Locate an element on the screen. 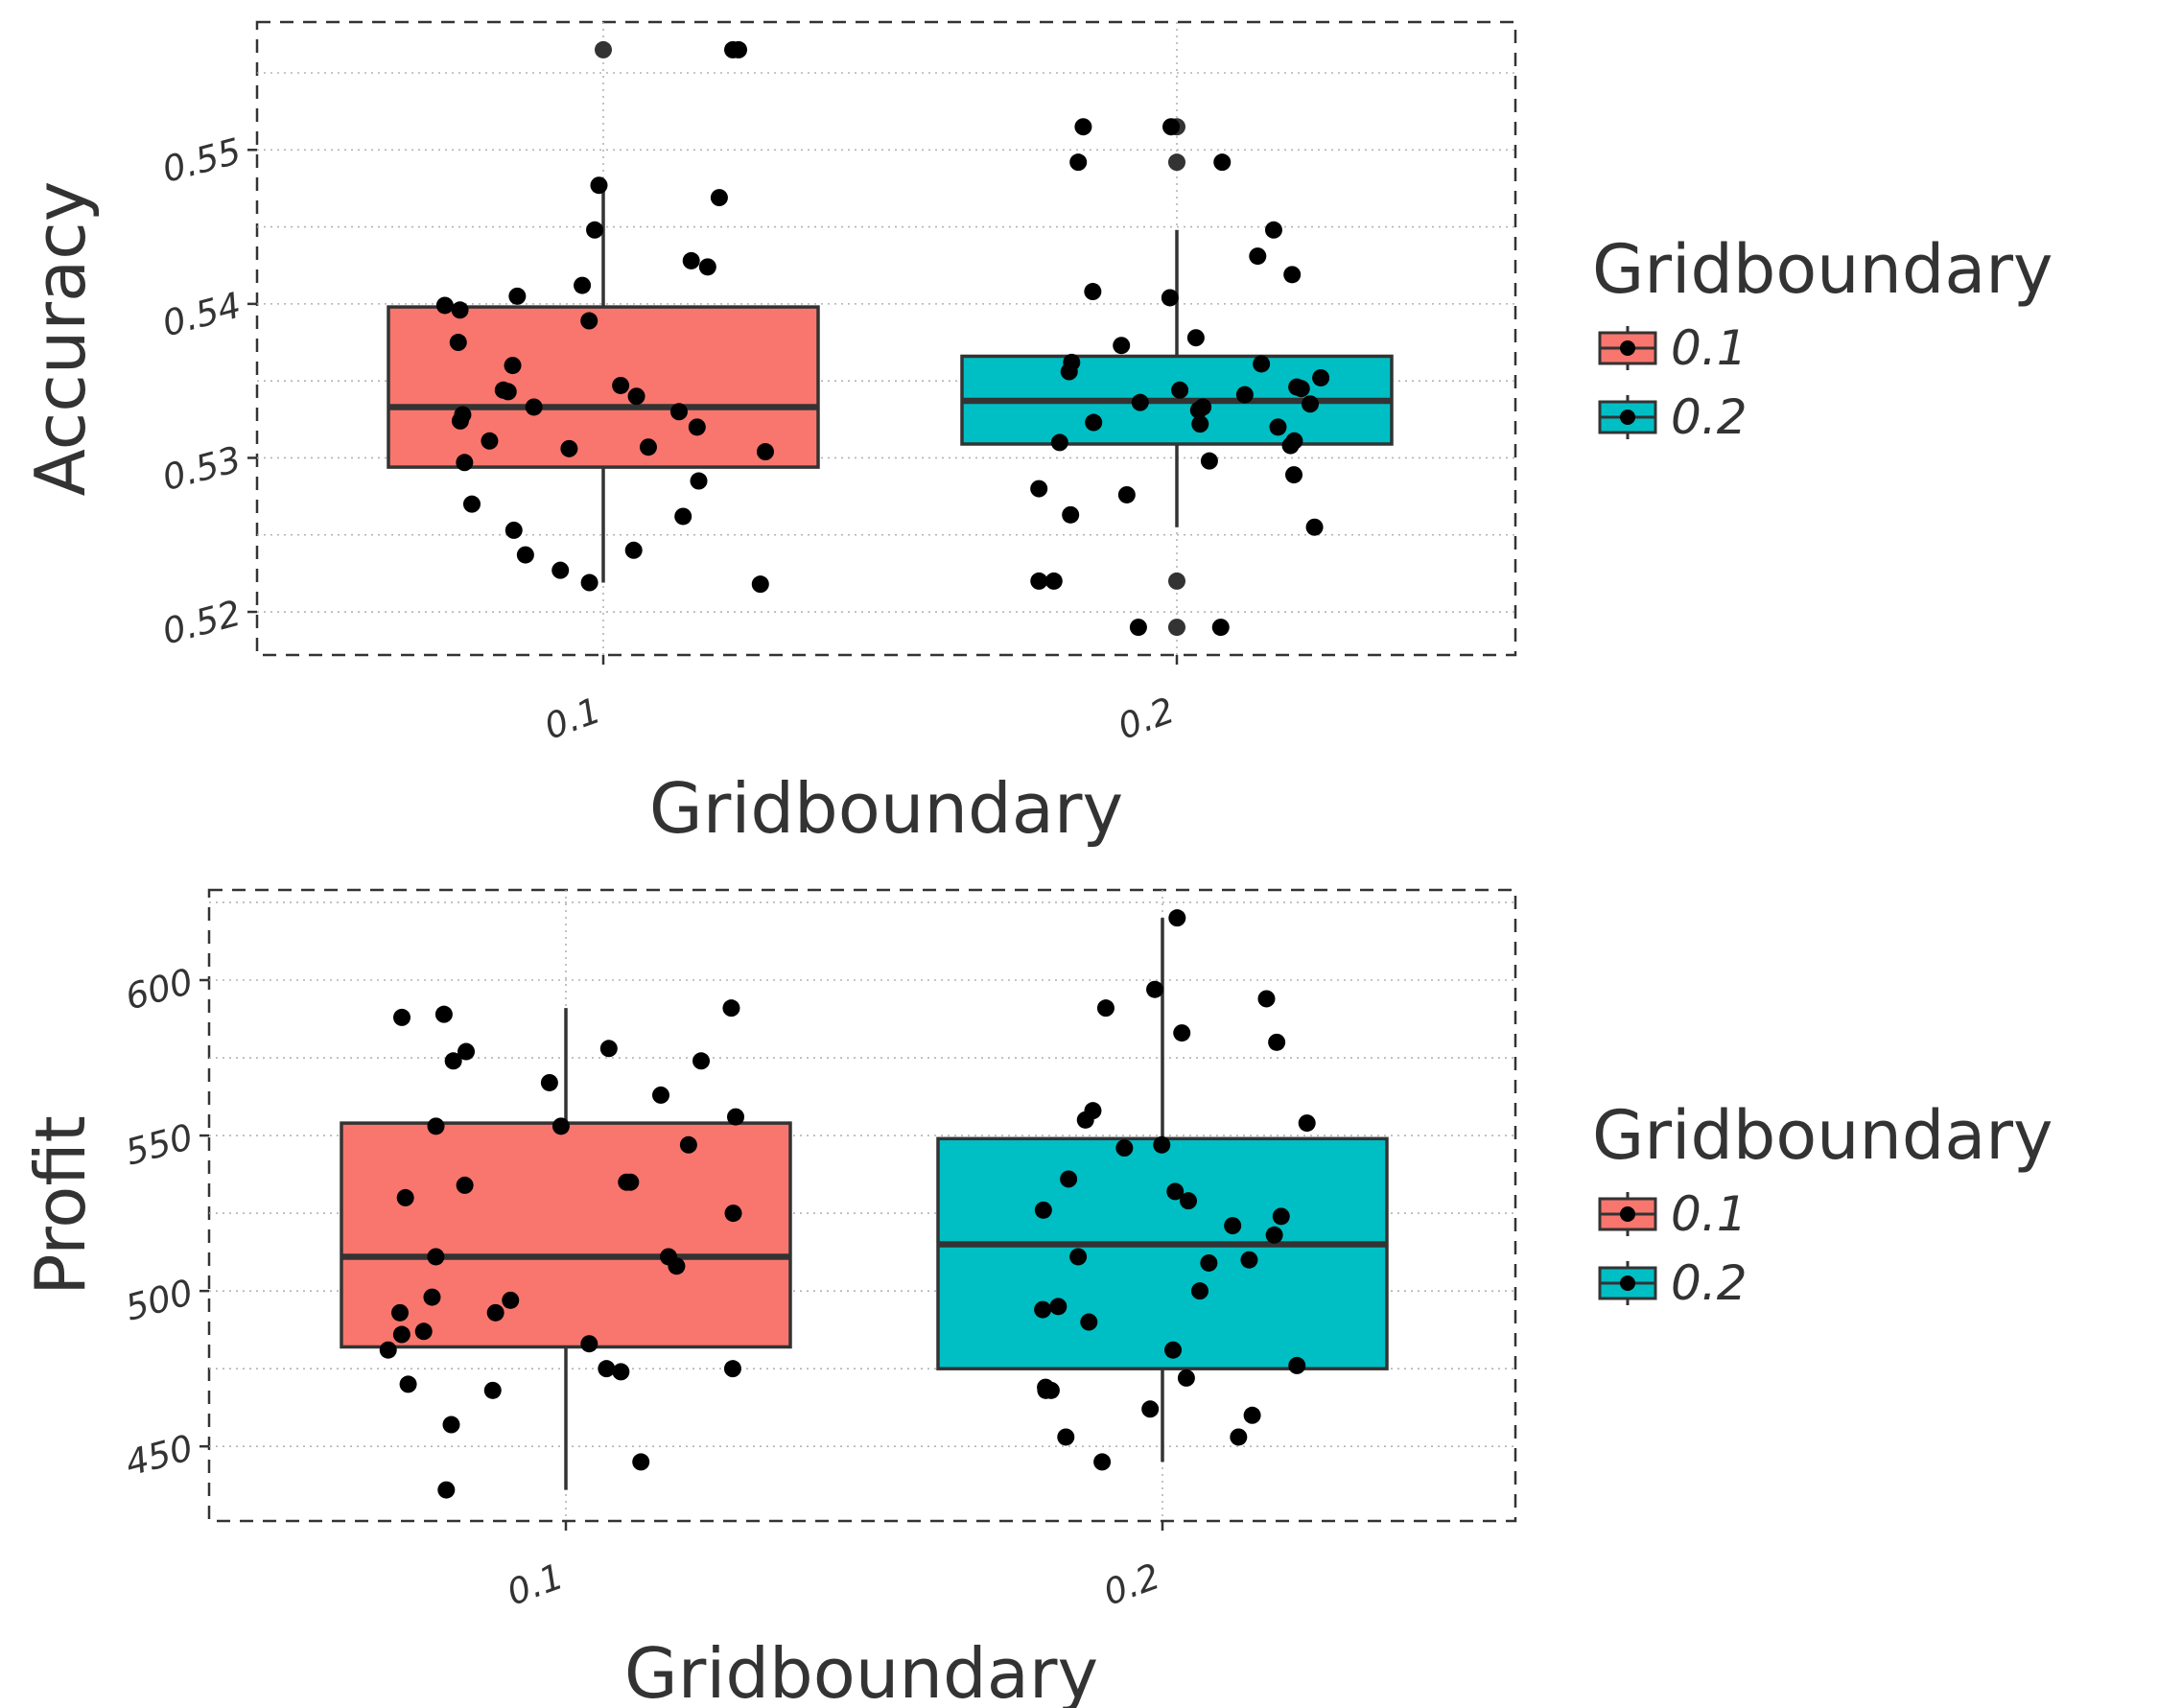  profit-legend-title: Gridboundary is located at coordinates (1822, 1136).